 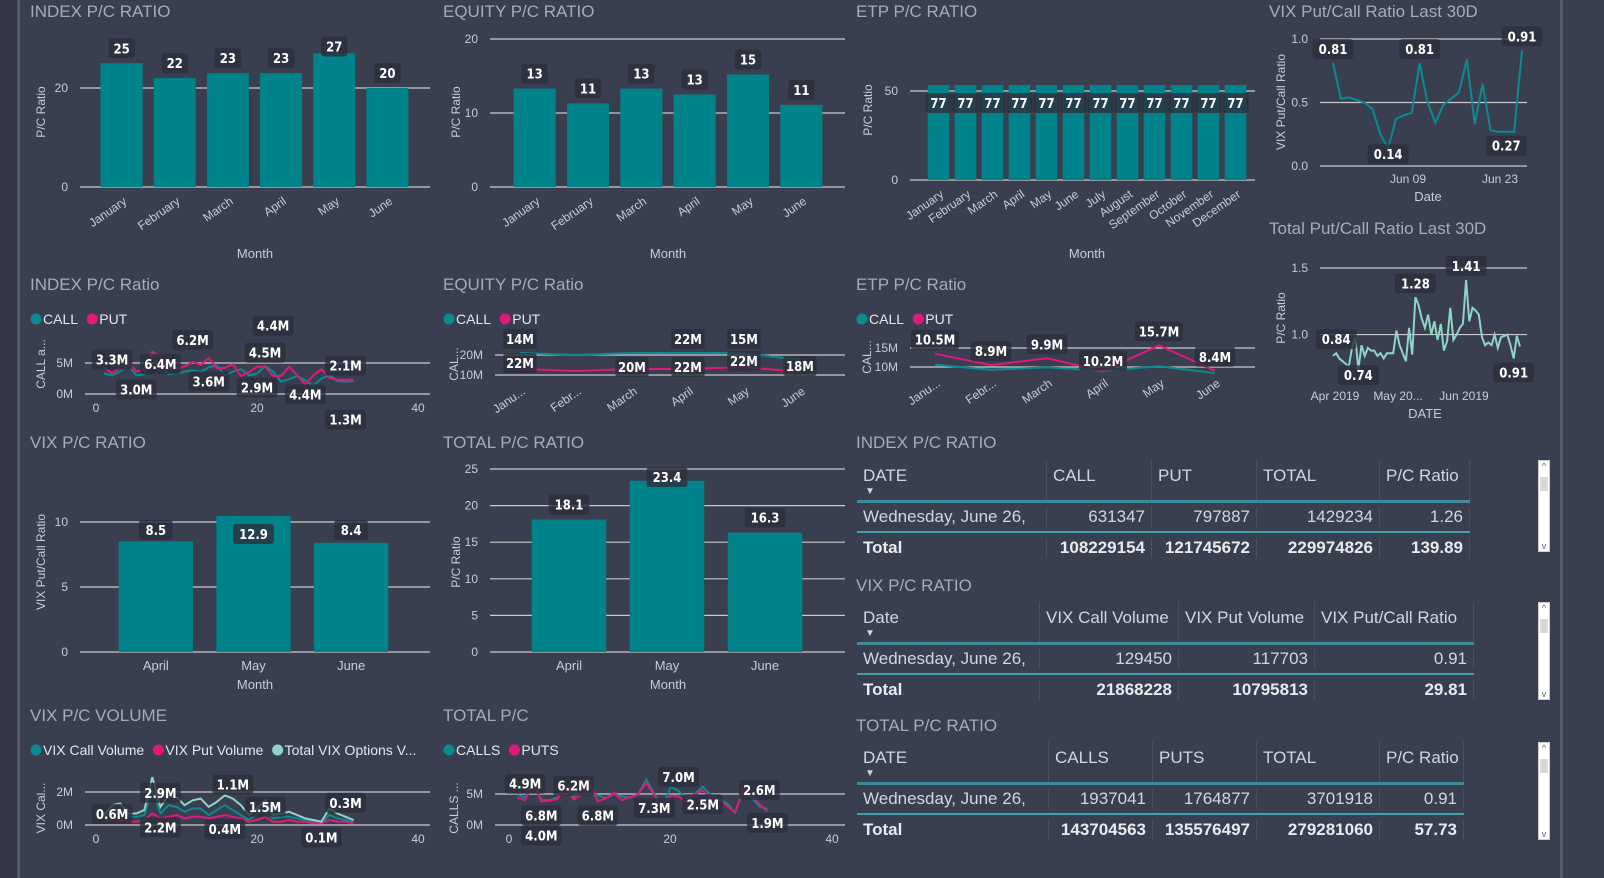 I want to click on column-header: VIX Call Volume, so click(x=1109, y=622).